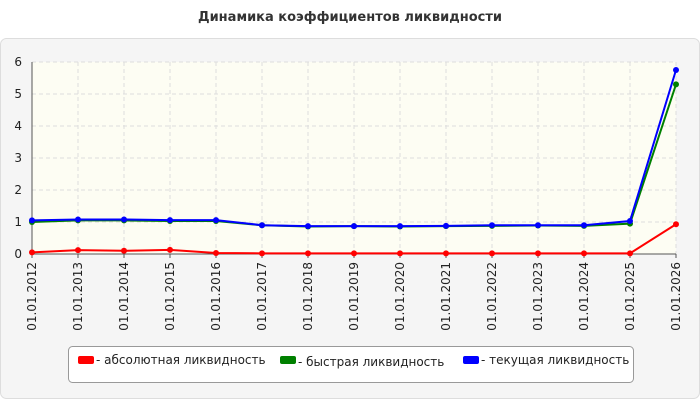  What do you see at coordinates (18, 158) in the screenshot?
I see `y-tick-label: 3` at bounding box center [18, 158].